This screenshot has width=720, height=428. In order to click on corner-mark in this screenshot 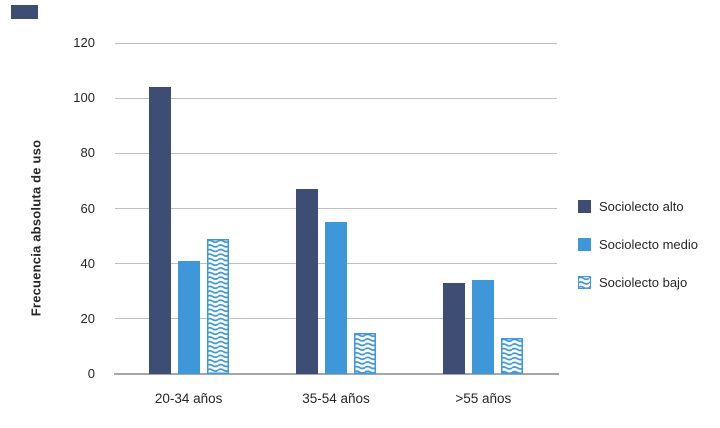, I will do `click(24, 12)`.